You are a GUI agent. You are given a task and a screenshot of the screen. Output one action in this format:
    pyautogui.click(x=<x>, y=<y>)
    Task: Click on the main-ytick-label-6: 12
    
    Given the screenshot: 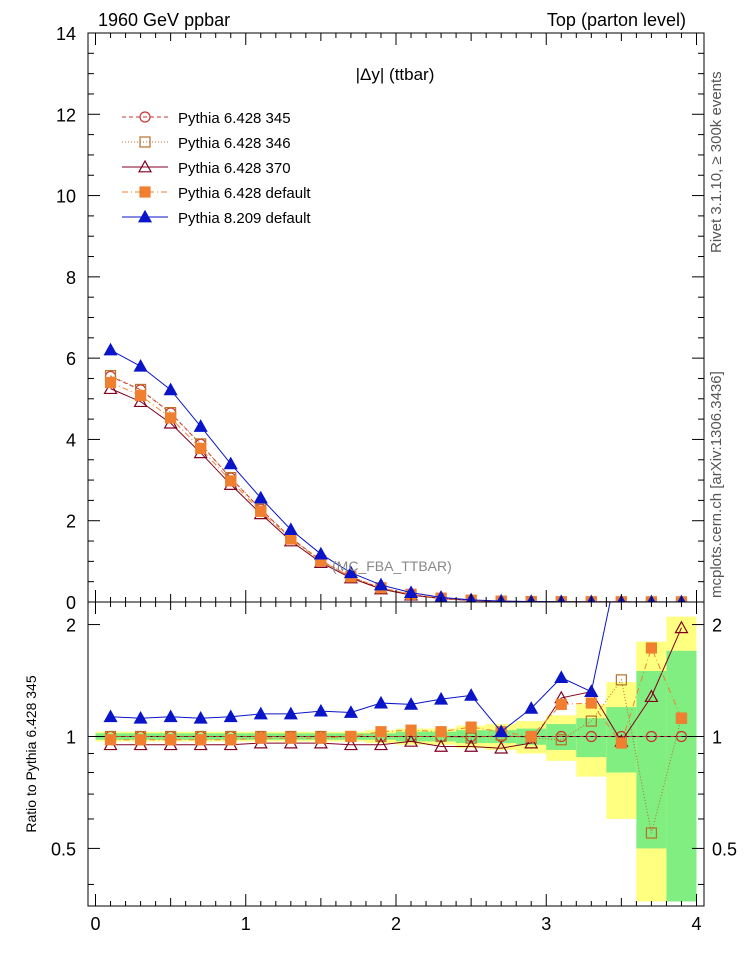 What is the action you would take?
    pyautogui.click(x=66, y=115)
    